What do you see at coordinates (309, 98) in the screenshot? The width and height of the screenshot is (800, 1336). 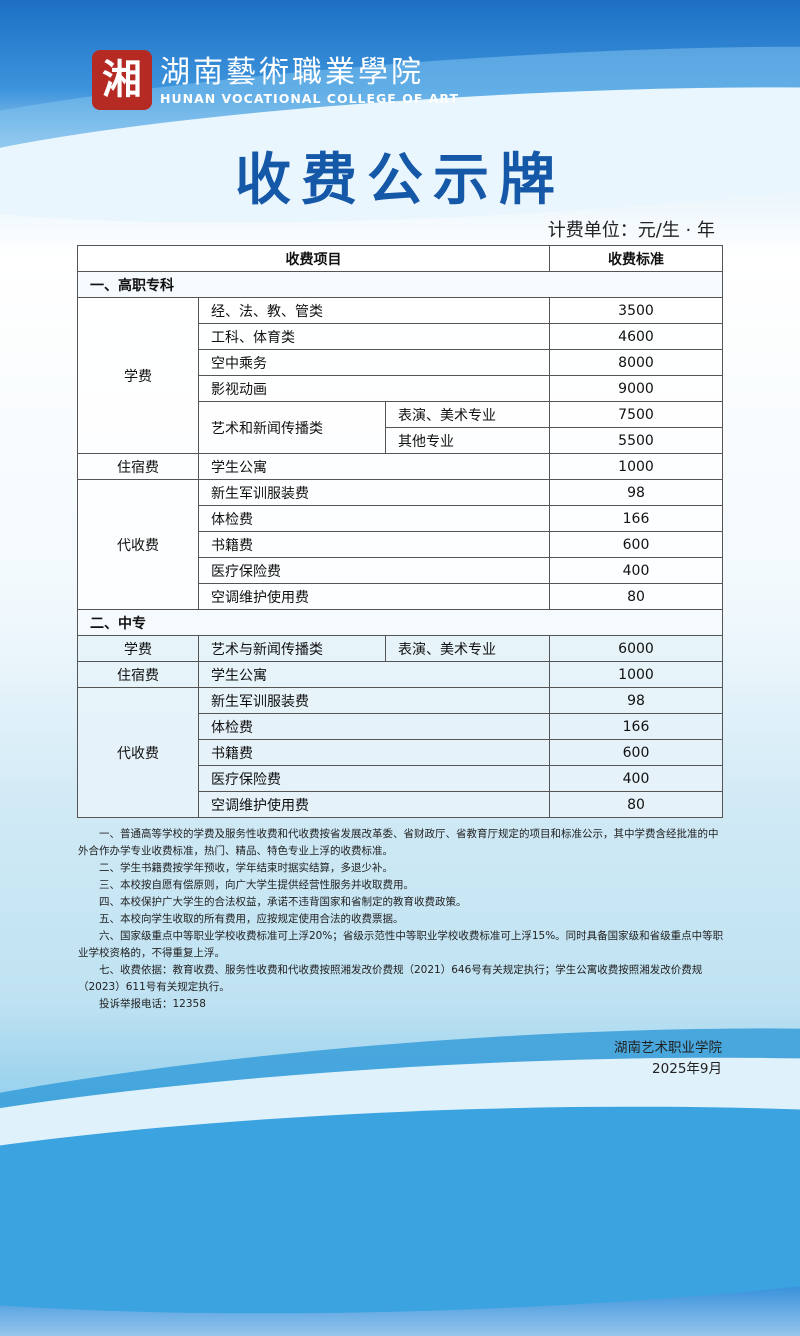 I see `logo-english-name: HUNAN VOCATIONAL COLLEGE OF ART` at bounding box center [309, 98].